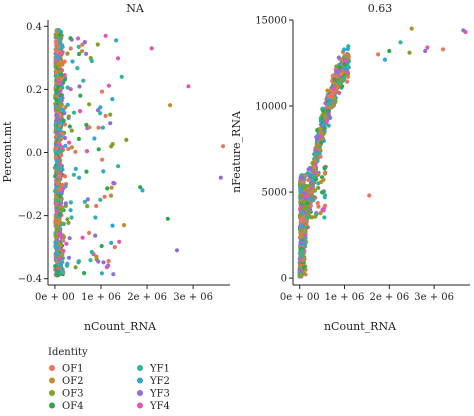 This screenshot has height=416, width=474. What do you see at coordinates (135, 8) in the screenshot?
I see `panel-left-title: NA` at bounding box center [135, 8].